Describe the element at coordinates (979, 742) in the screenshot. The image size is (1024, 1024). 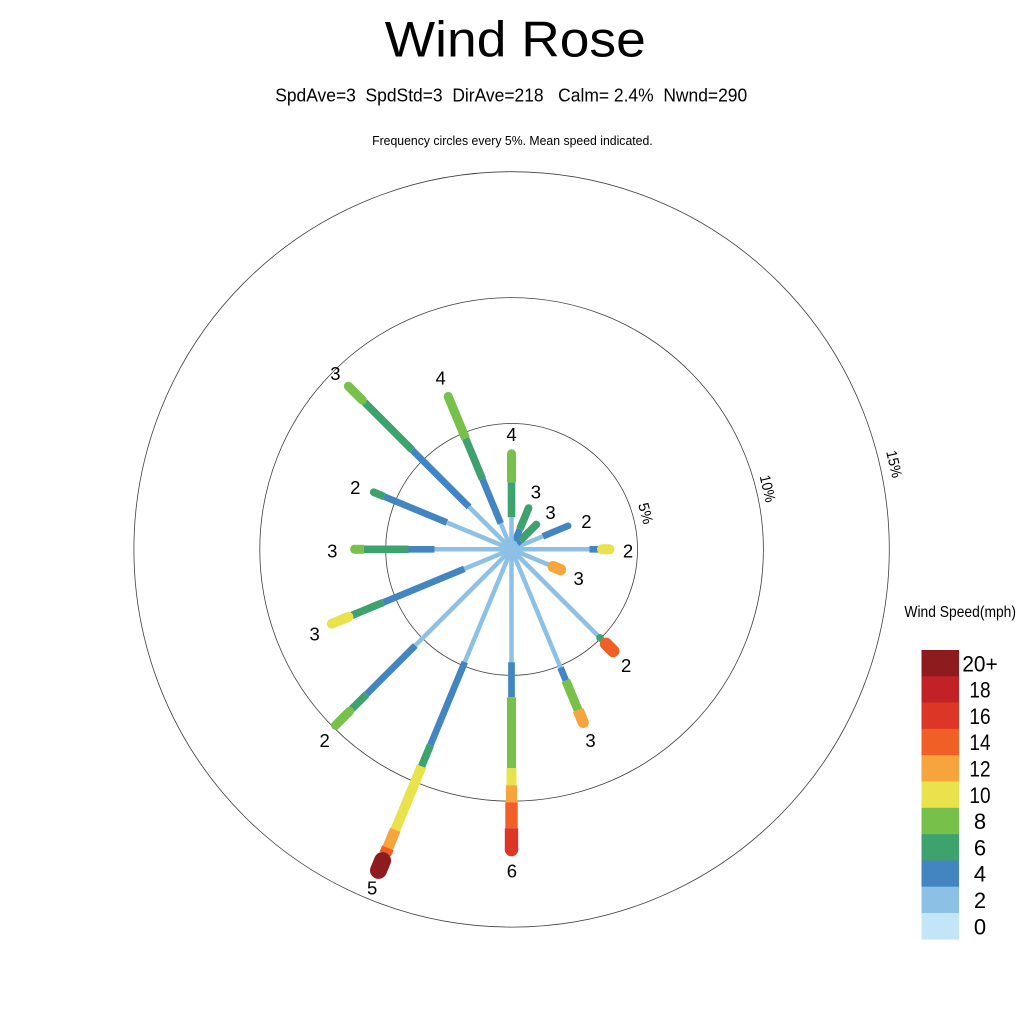
I see `svg-text: 14` at that location.